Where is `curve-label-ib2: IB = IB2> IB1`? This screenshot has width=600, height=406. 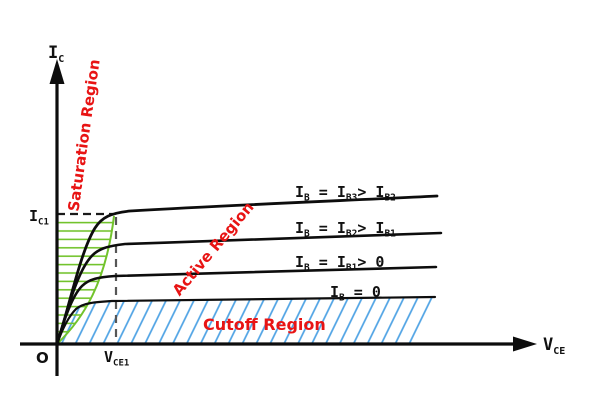
curve-label-ib2: IB = IB2> IB1 is located at coordinates (345, 229).